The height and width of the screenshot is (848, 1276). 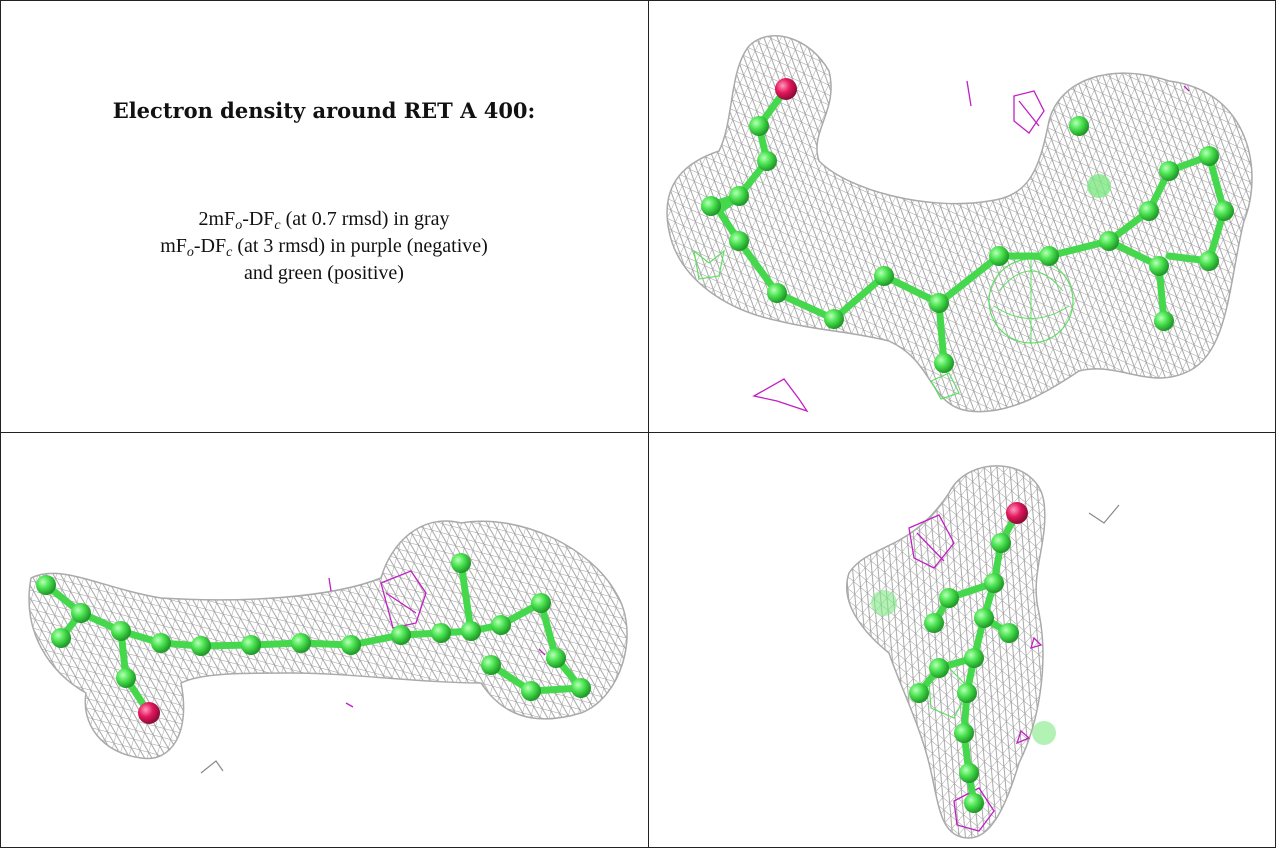 I want to click on legend-line-1-sub-c: c, so click(x=277, y=225).